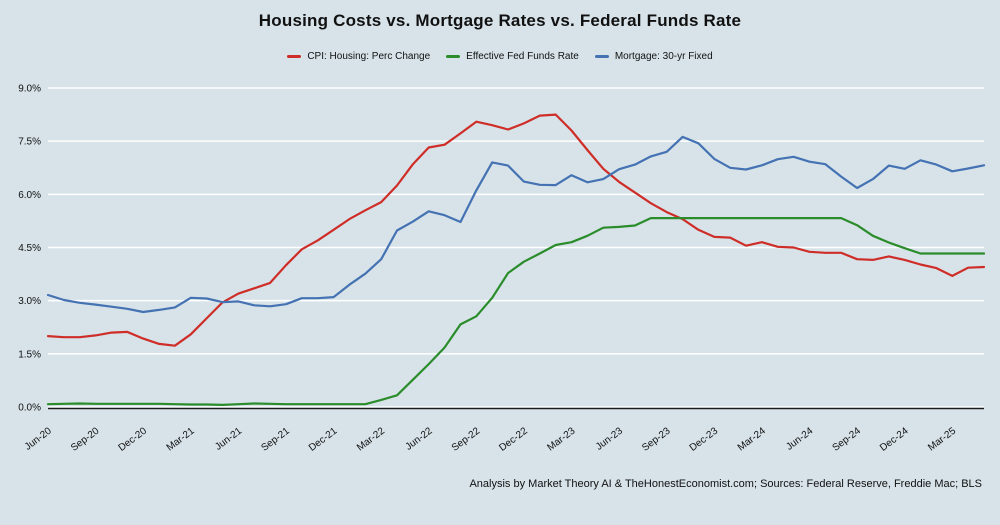 This screenshot has width=1000, height=525. What do you see at coordinates (466, 439) in the screenshot?
I see `x-tick-label: Sep-22` at bounding box center [466, 439].